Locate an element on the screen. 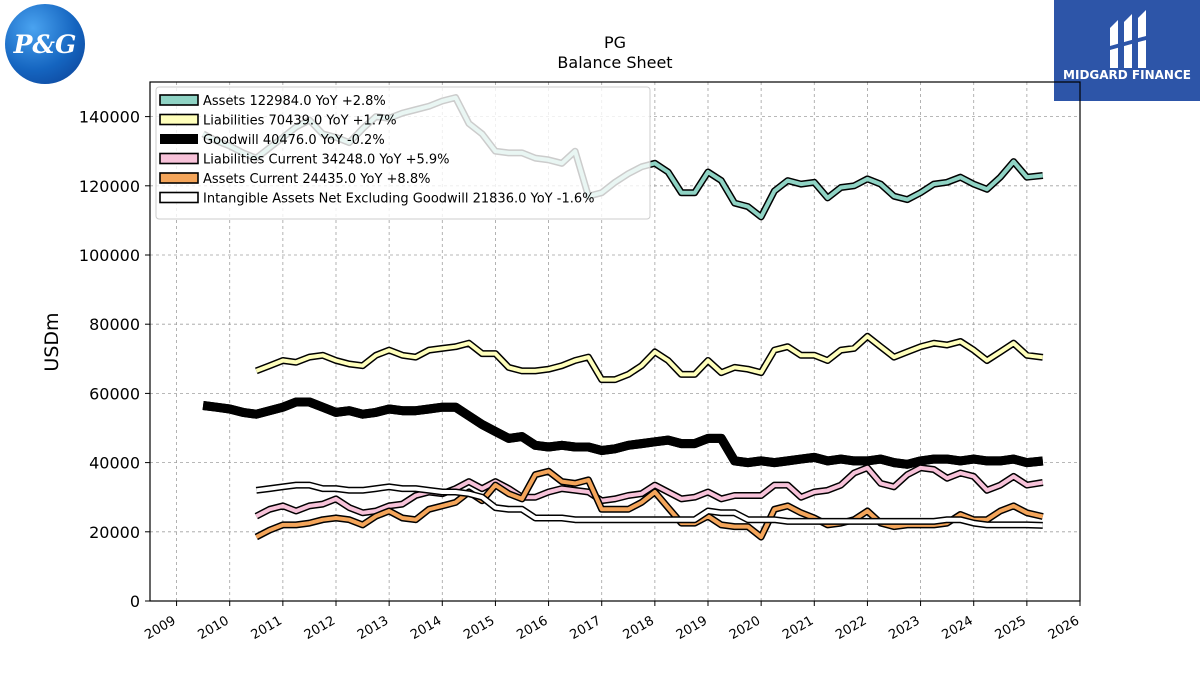 The height and width of the screenshot is (675, 1200). legend-entry-label: Assets 122984.0 YoY +2.8% is located at coordinates (294, 101).